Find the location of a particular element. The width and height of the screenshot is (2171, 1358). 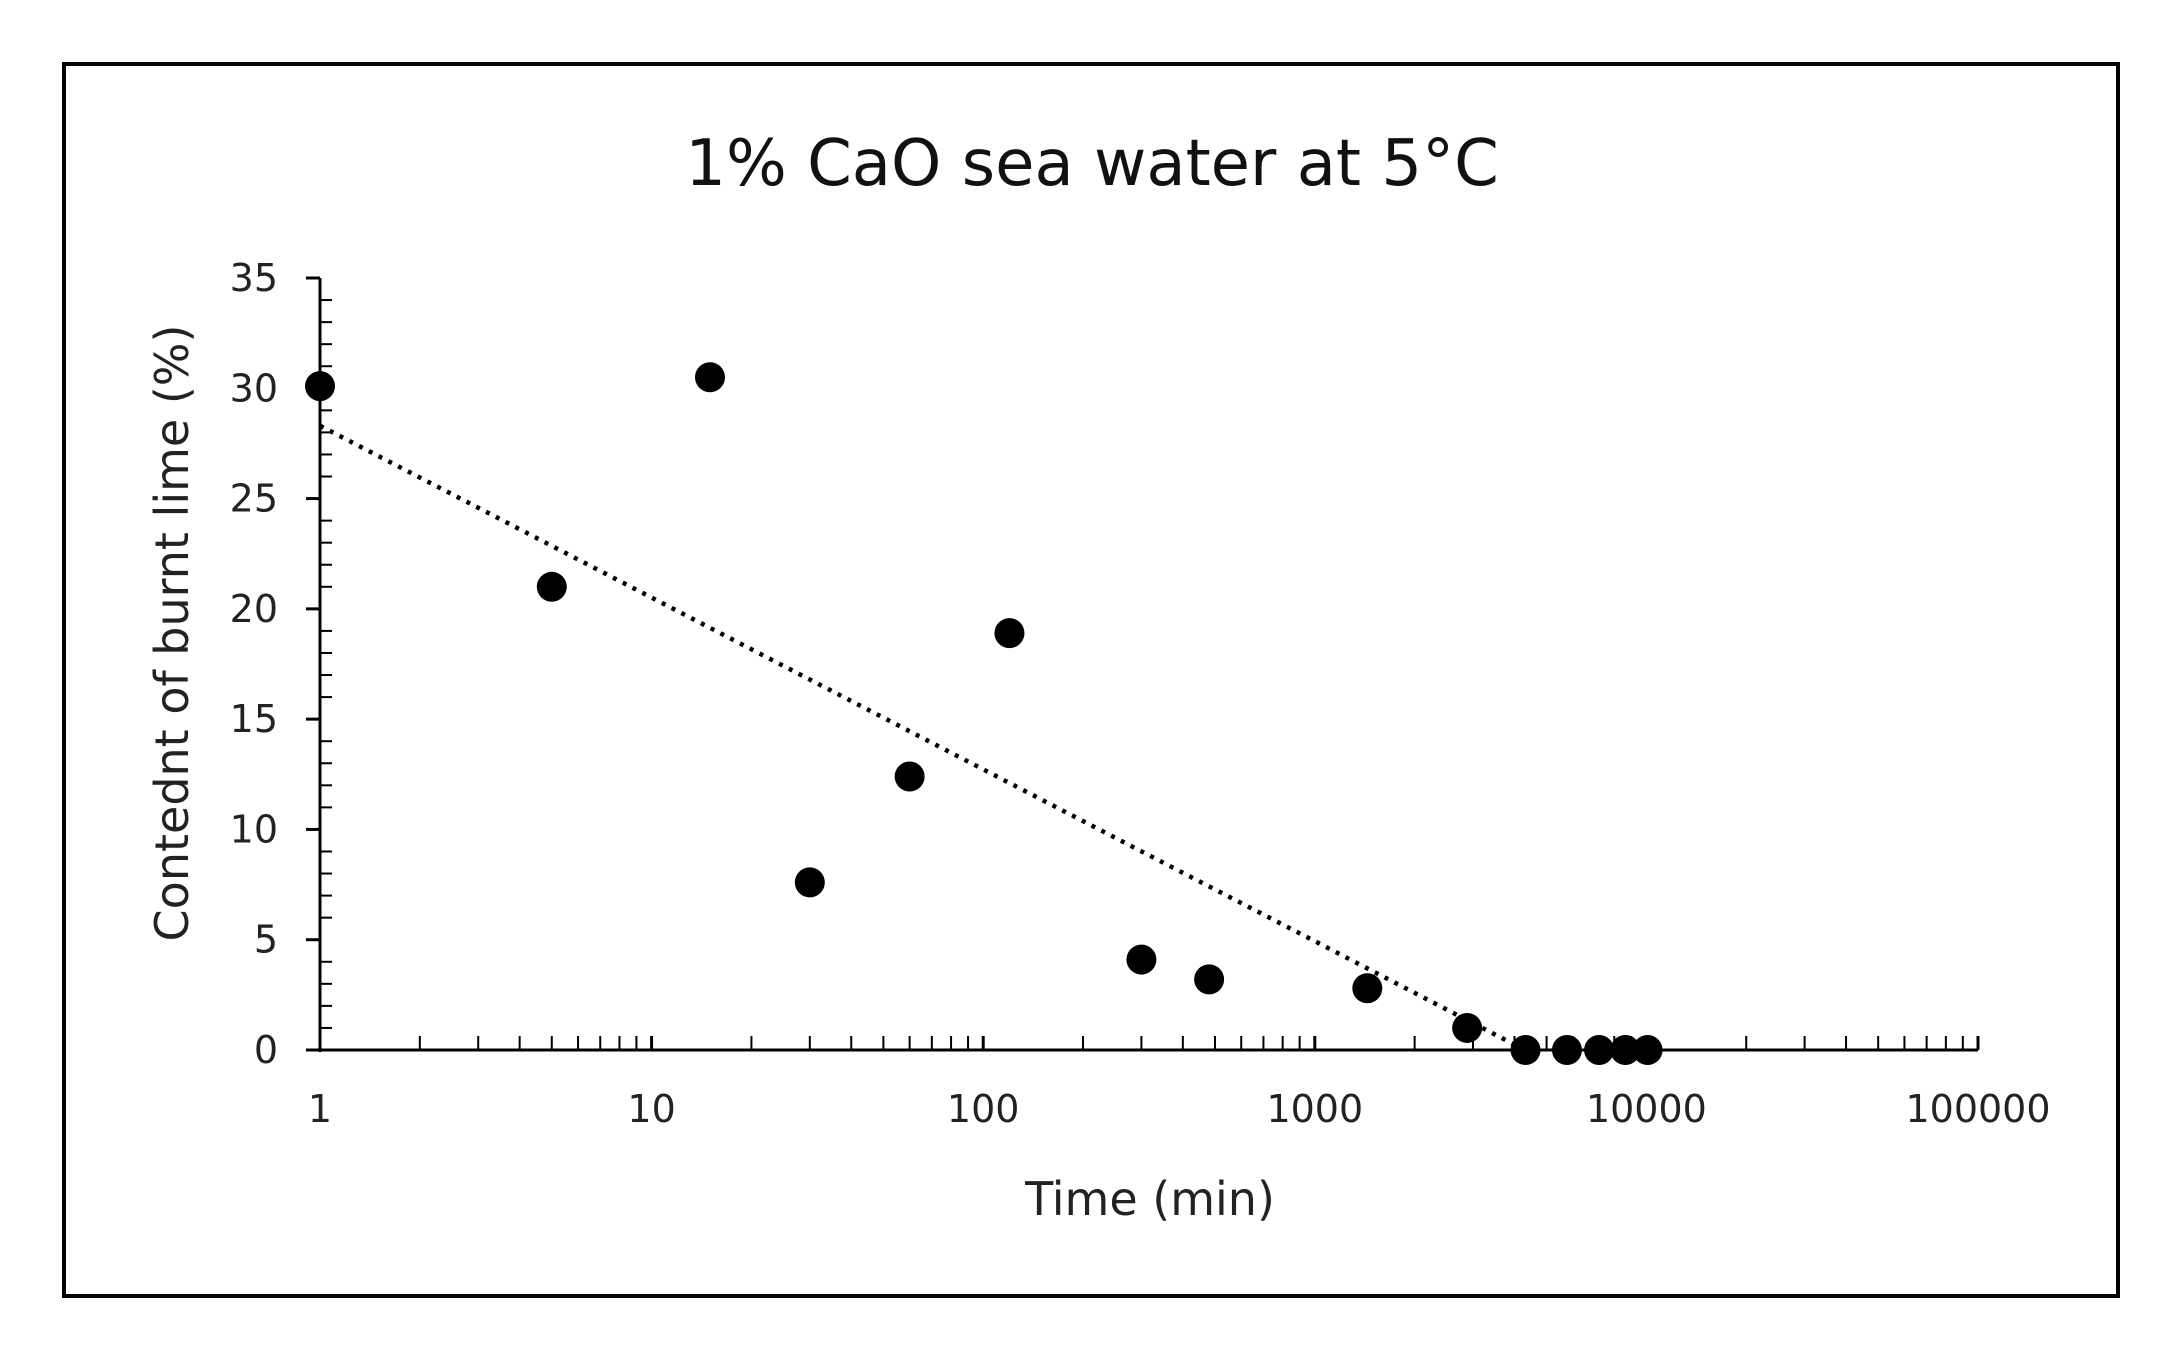

y-axis-label: Contednt of burnt lime (%) is located at coordinates (172, 633).